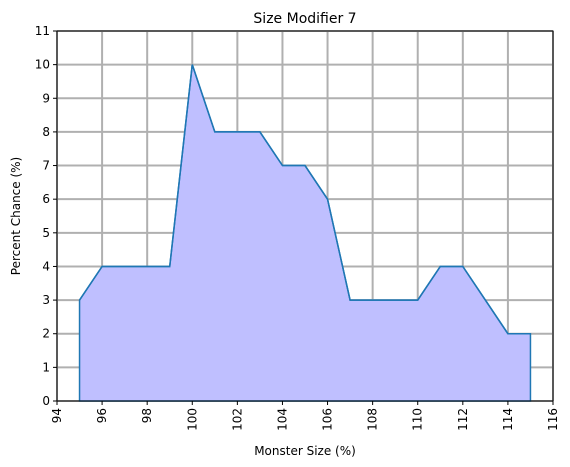 This screenshot has height=467, width=570. I want to click on y-tick-label-8: 8, so click(46, 132).